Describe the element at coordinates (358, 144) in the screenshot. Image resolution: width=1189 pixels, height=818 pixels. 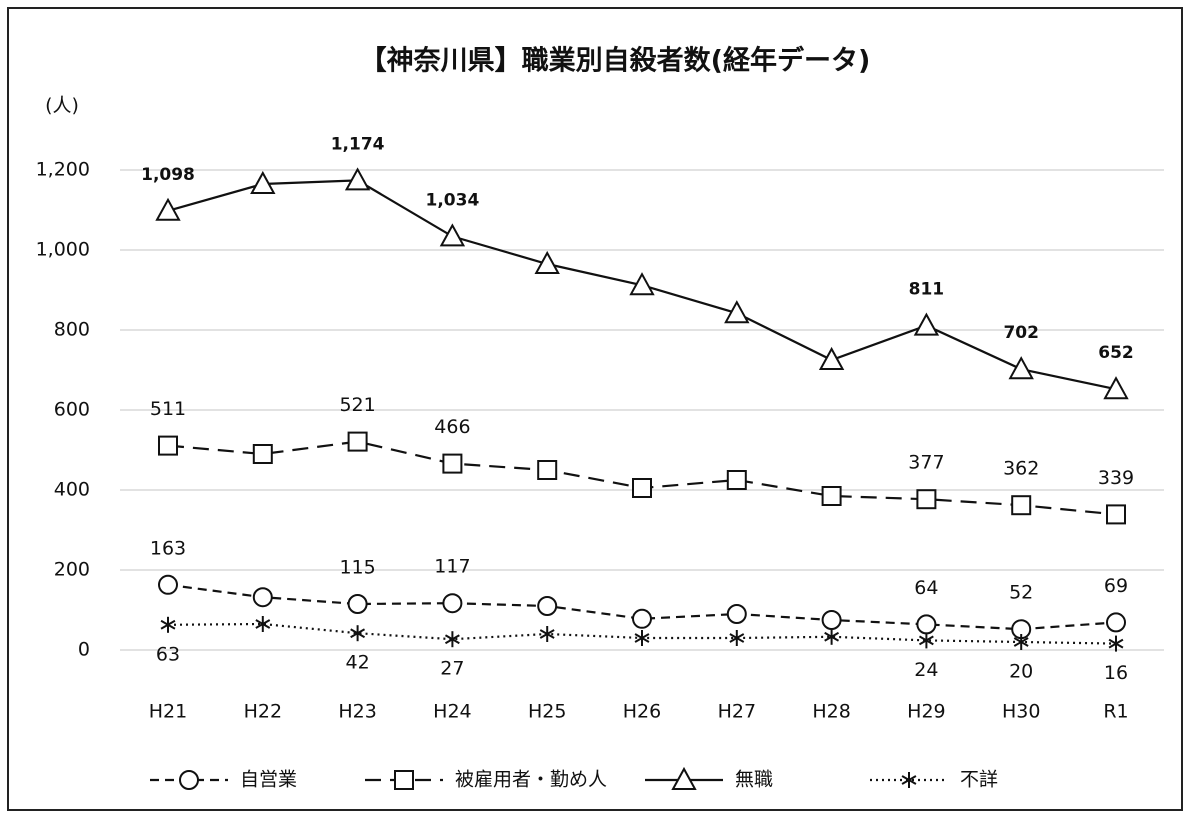
I see `data-label: 1,174` at that location.